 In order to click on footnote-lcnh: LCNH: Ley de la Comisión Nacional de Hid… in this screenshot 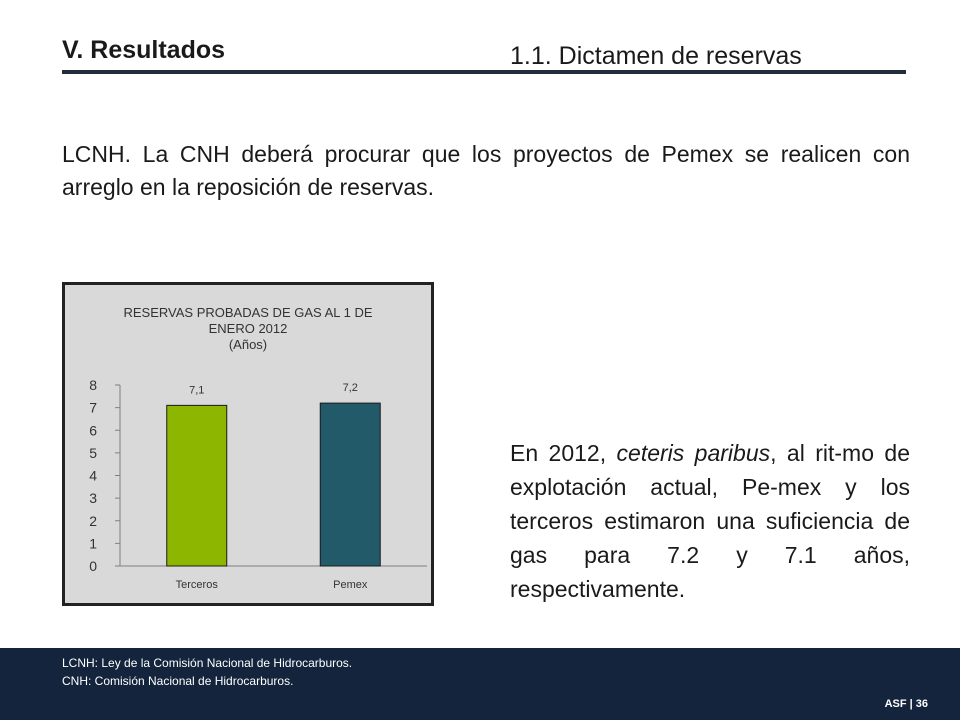, I will do `click(207, 663)`.